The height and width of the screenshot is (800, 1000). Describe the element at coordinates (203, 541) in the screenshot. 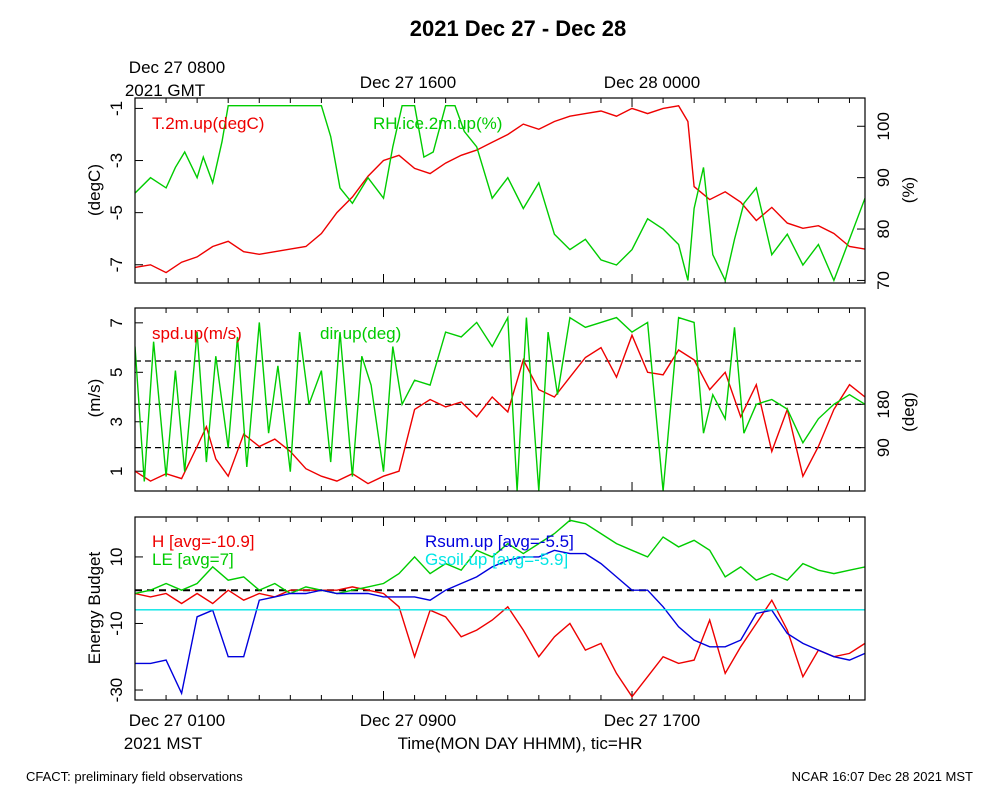

I see `panel3-legend-h: H [avg=-10.9]` at that location.